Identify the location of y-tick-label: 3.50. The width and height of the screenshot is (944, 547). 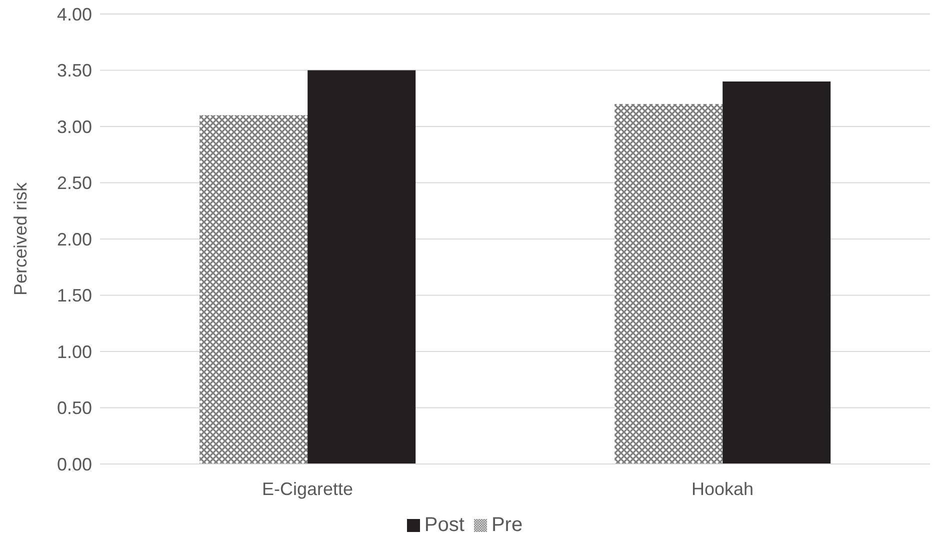
(74, 70).